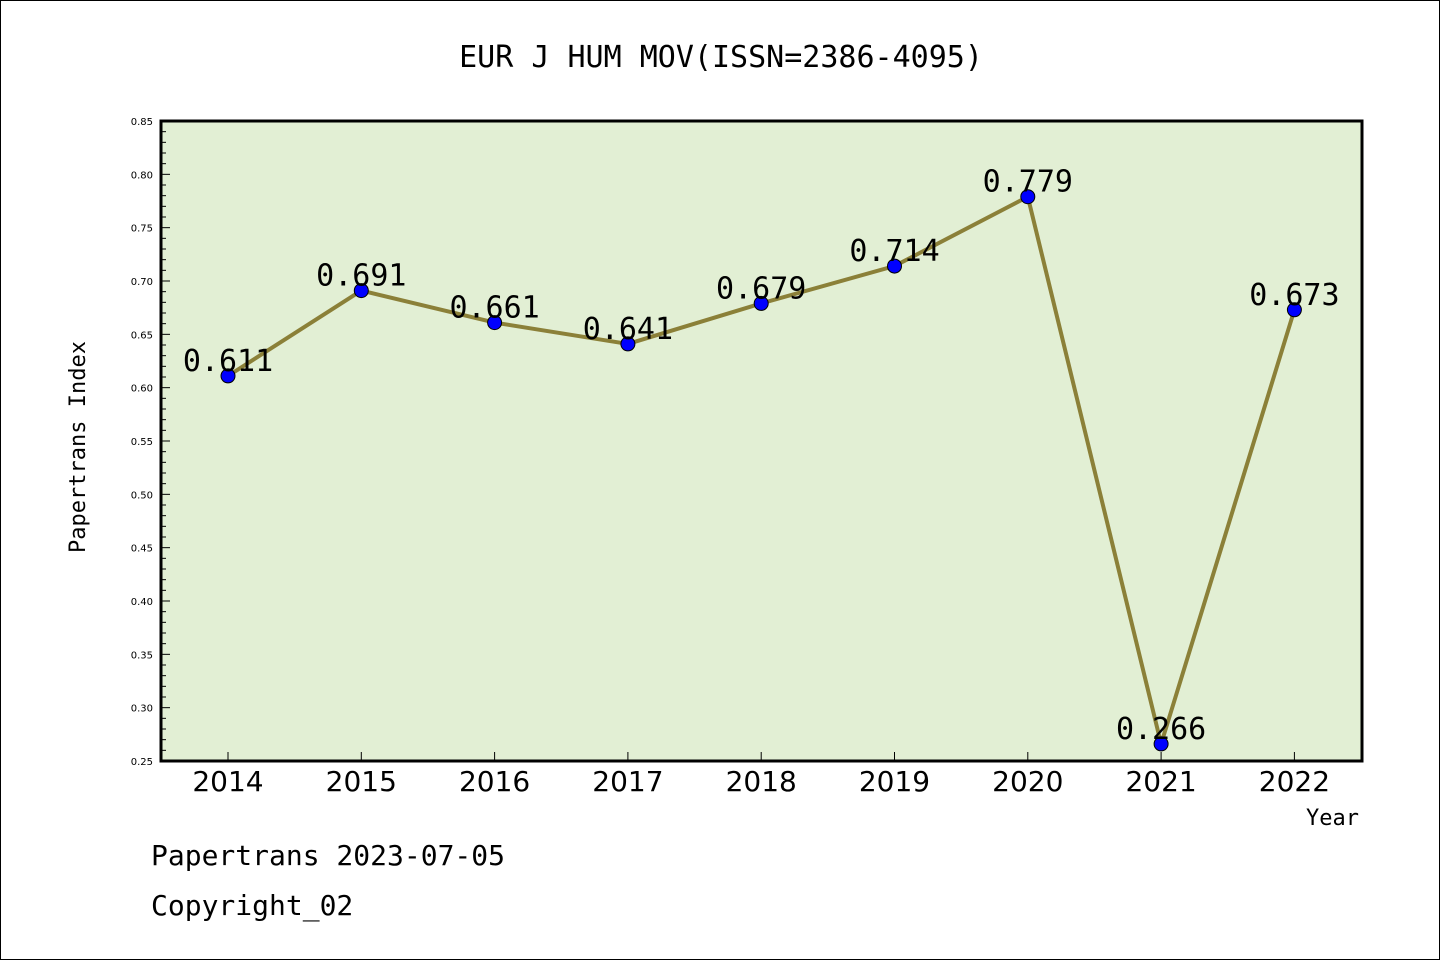 The height and width of the screenshot is (964, 1440). I want to click on x-tick-label: 2015, so click(361, 781).